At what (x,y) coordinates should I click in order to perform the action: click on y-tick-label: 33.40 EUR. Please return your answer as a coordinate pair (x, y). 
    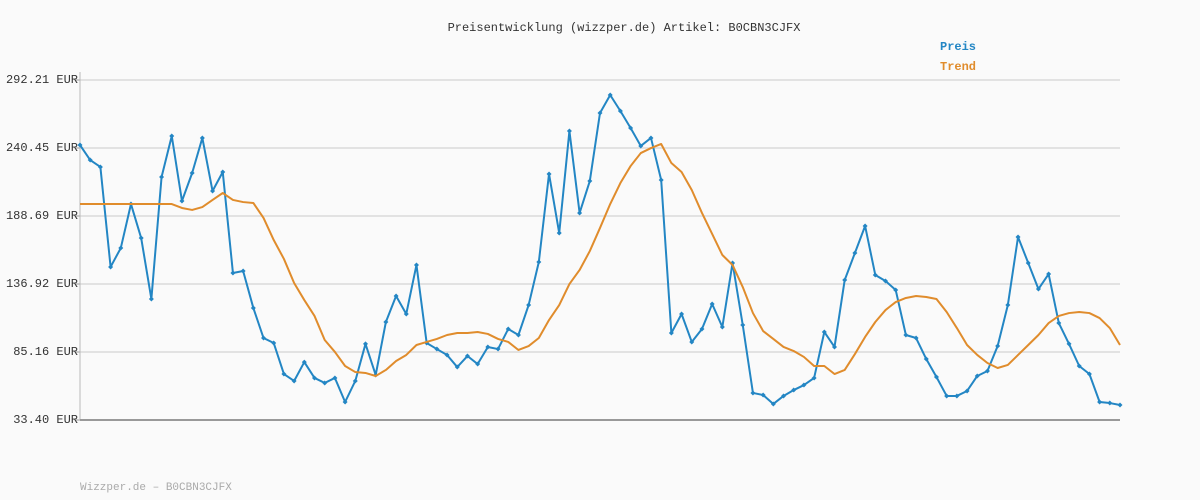
    Looking at the image, I should click on (45, 420).